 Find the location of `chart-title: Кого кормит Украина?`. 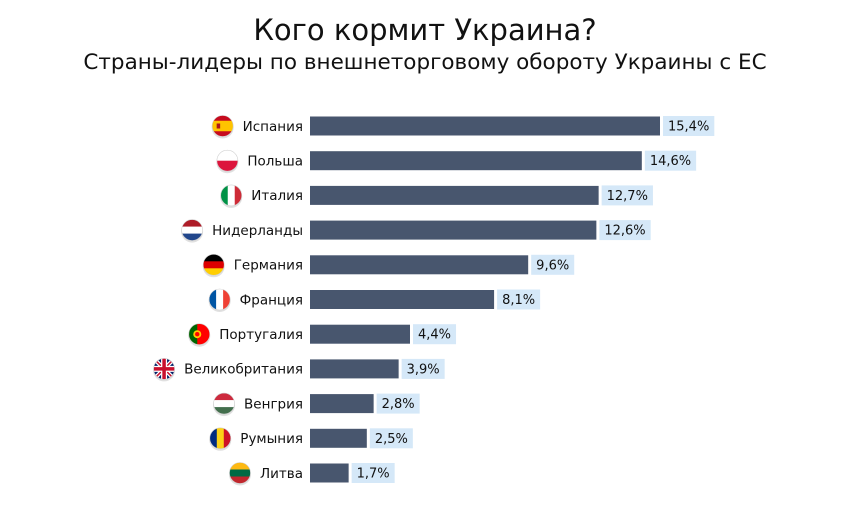

chart-title: Кого кормит Украина? is located at coordinates (425, 30).